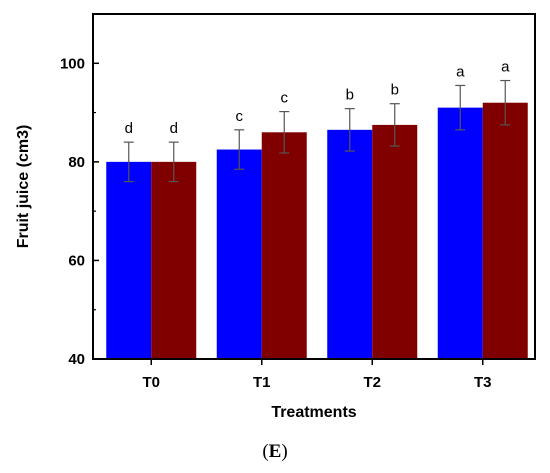 The width and height of the screenshot is (550, 473). I want to click on error-bar-T0-series2, so click(173, 162).